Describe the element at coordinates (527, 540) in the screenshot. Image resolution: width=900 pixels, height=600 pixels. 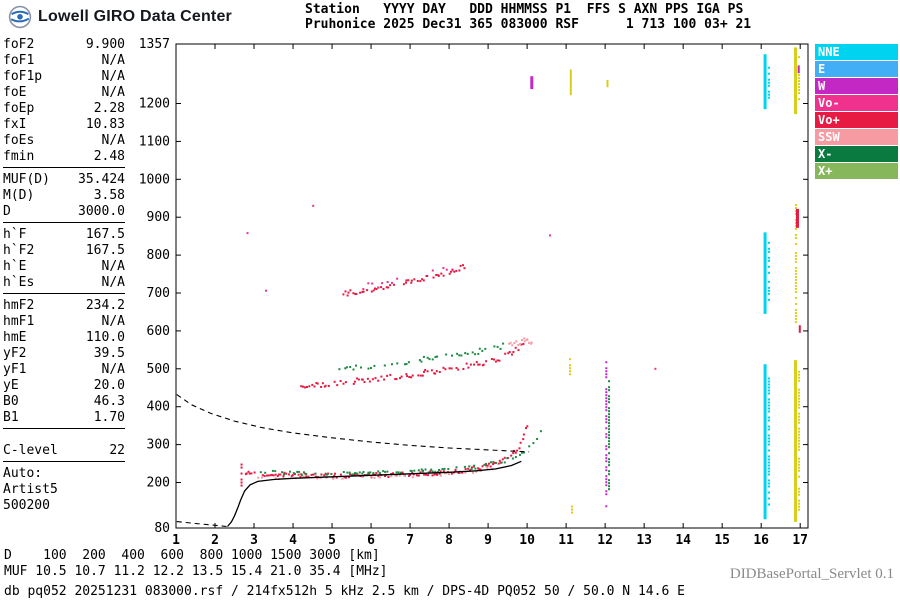
I see `x-tick-label: 10` at that location.